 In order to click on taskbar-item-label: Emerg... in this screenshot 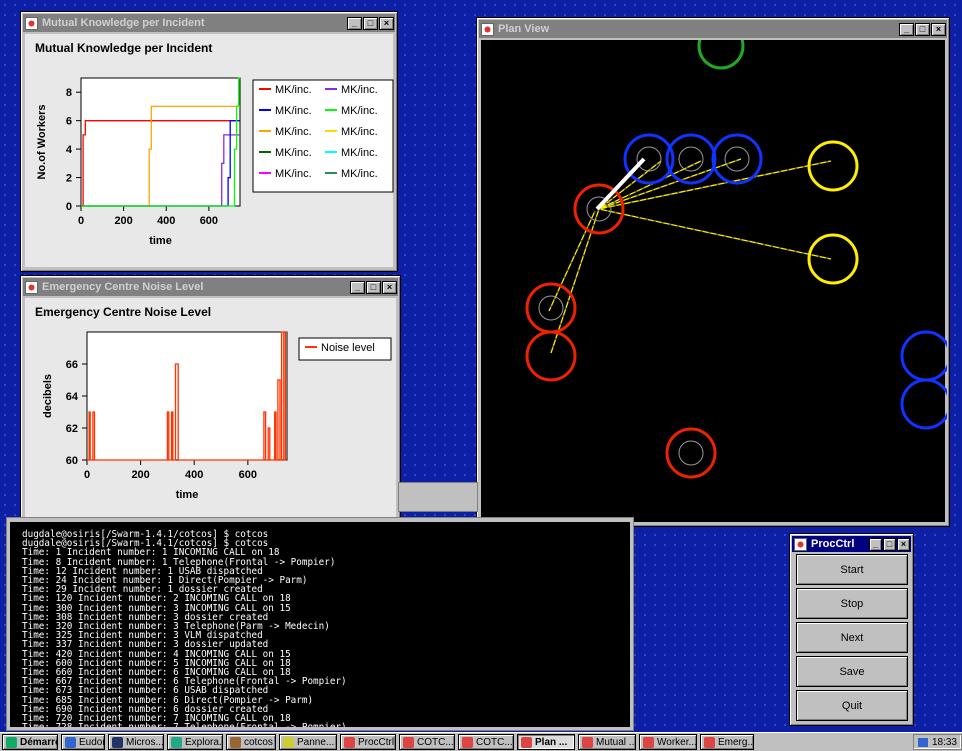, I will do `click(736, 742)`.